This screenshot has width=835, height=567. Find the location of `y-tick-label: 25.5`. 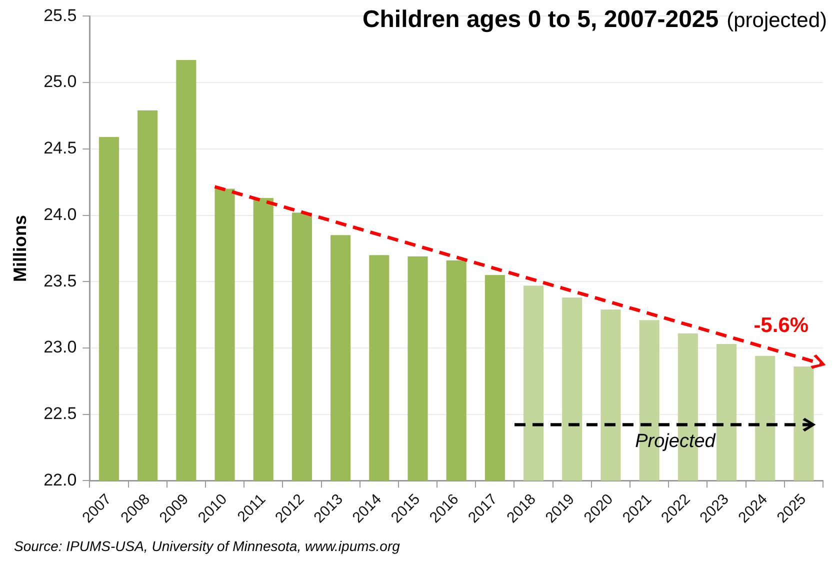

y-tick-label: 25.5 is located at coordinates (60, 15).